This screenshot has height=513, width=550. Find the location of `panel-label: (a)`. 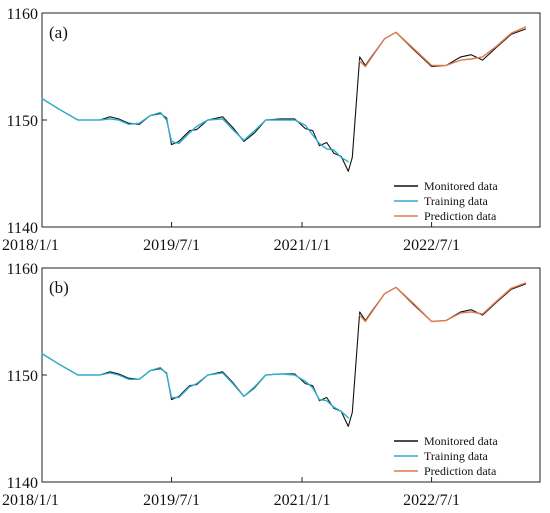

panel-label: (a) is located at coordinates (58, 32).